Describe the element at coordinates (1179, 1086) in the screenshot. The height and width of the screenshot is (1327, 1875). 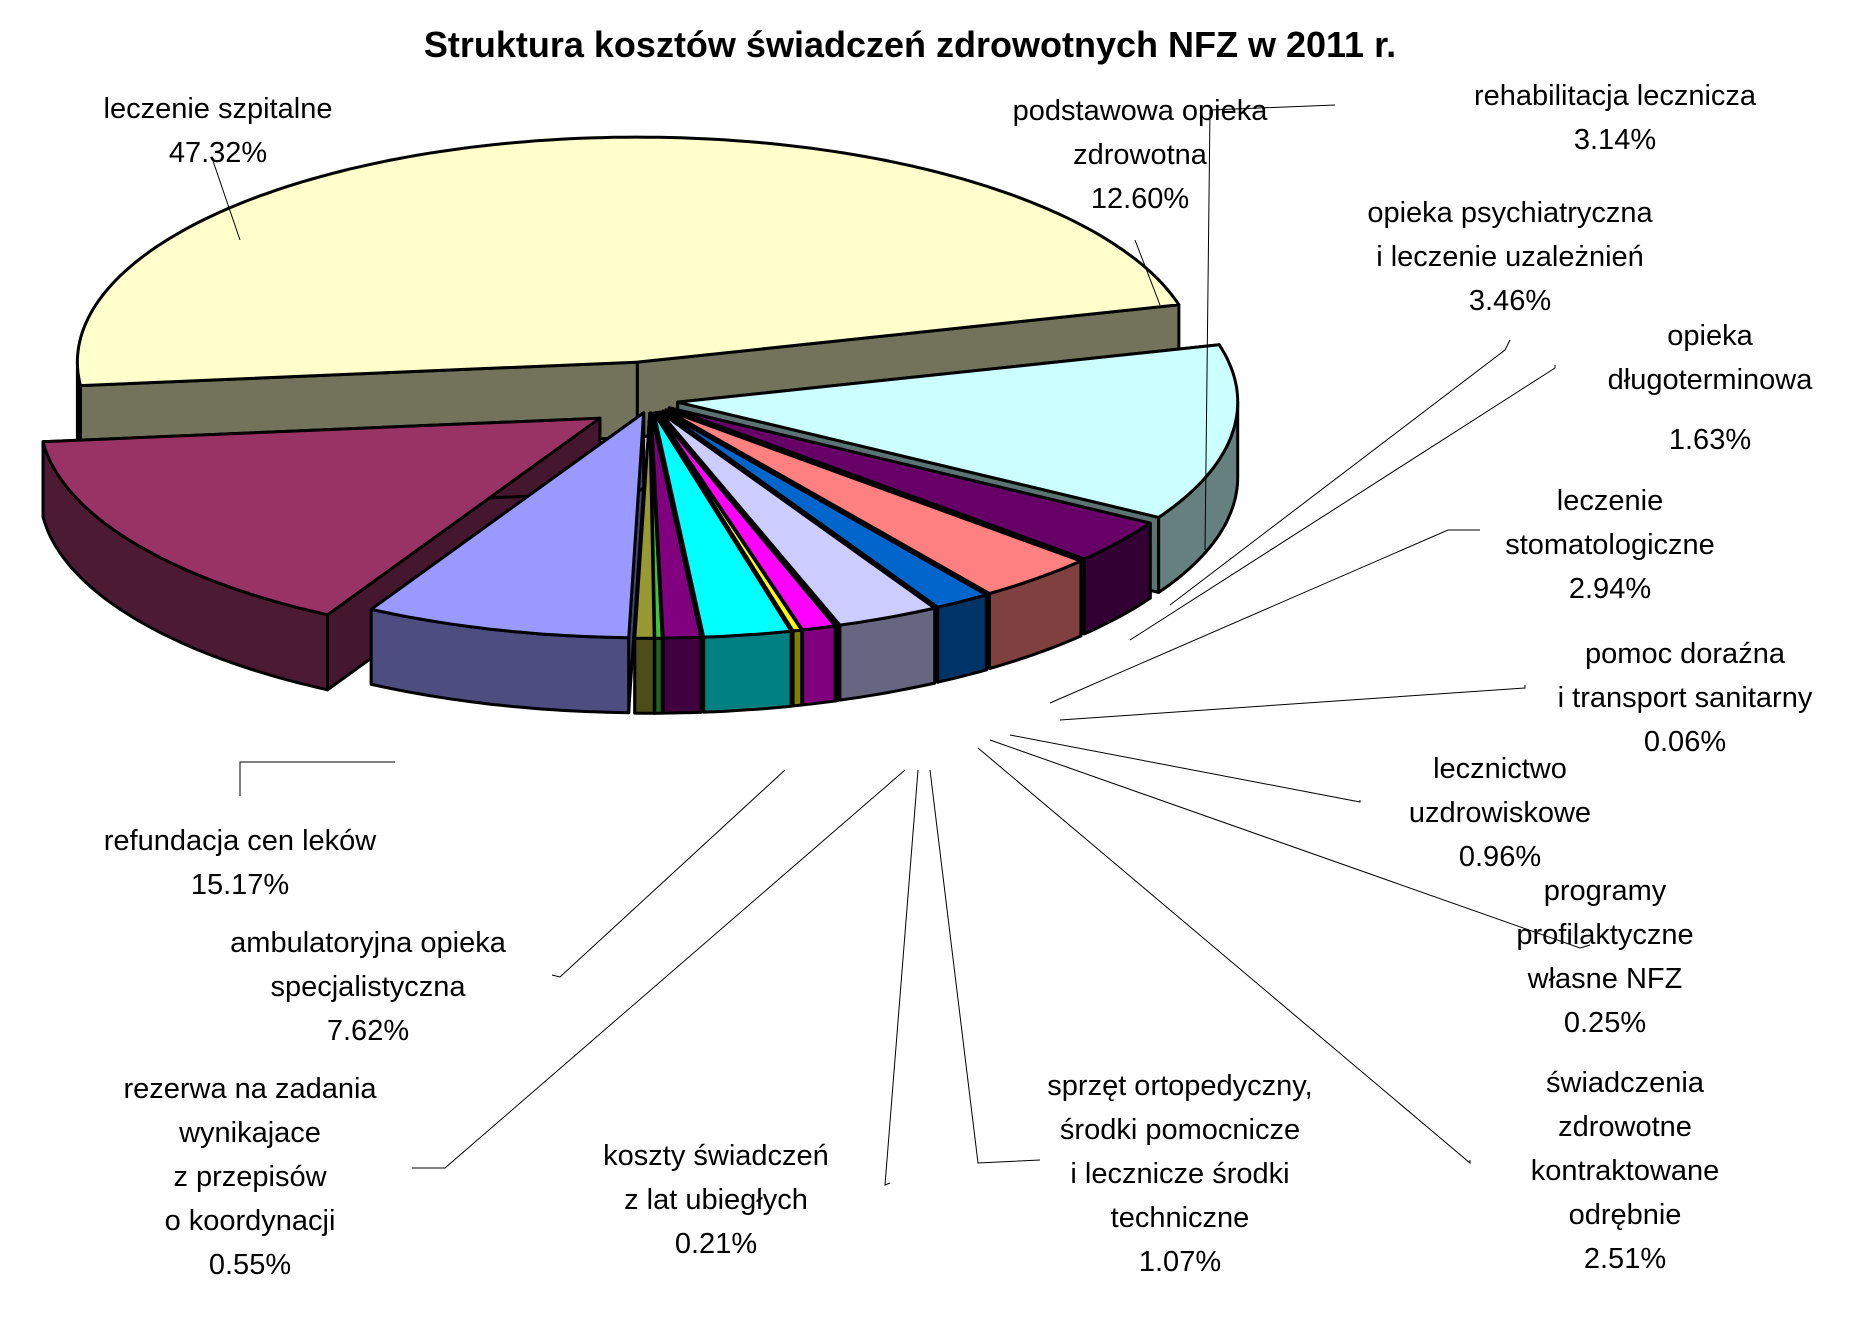
I see `slice-label-text: sprzęt ortopedyczny,` at that location.